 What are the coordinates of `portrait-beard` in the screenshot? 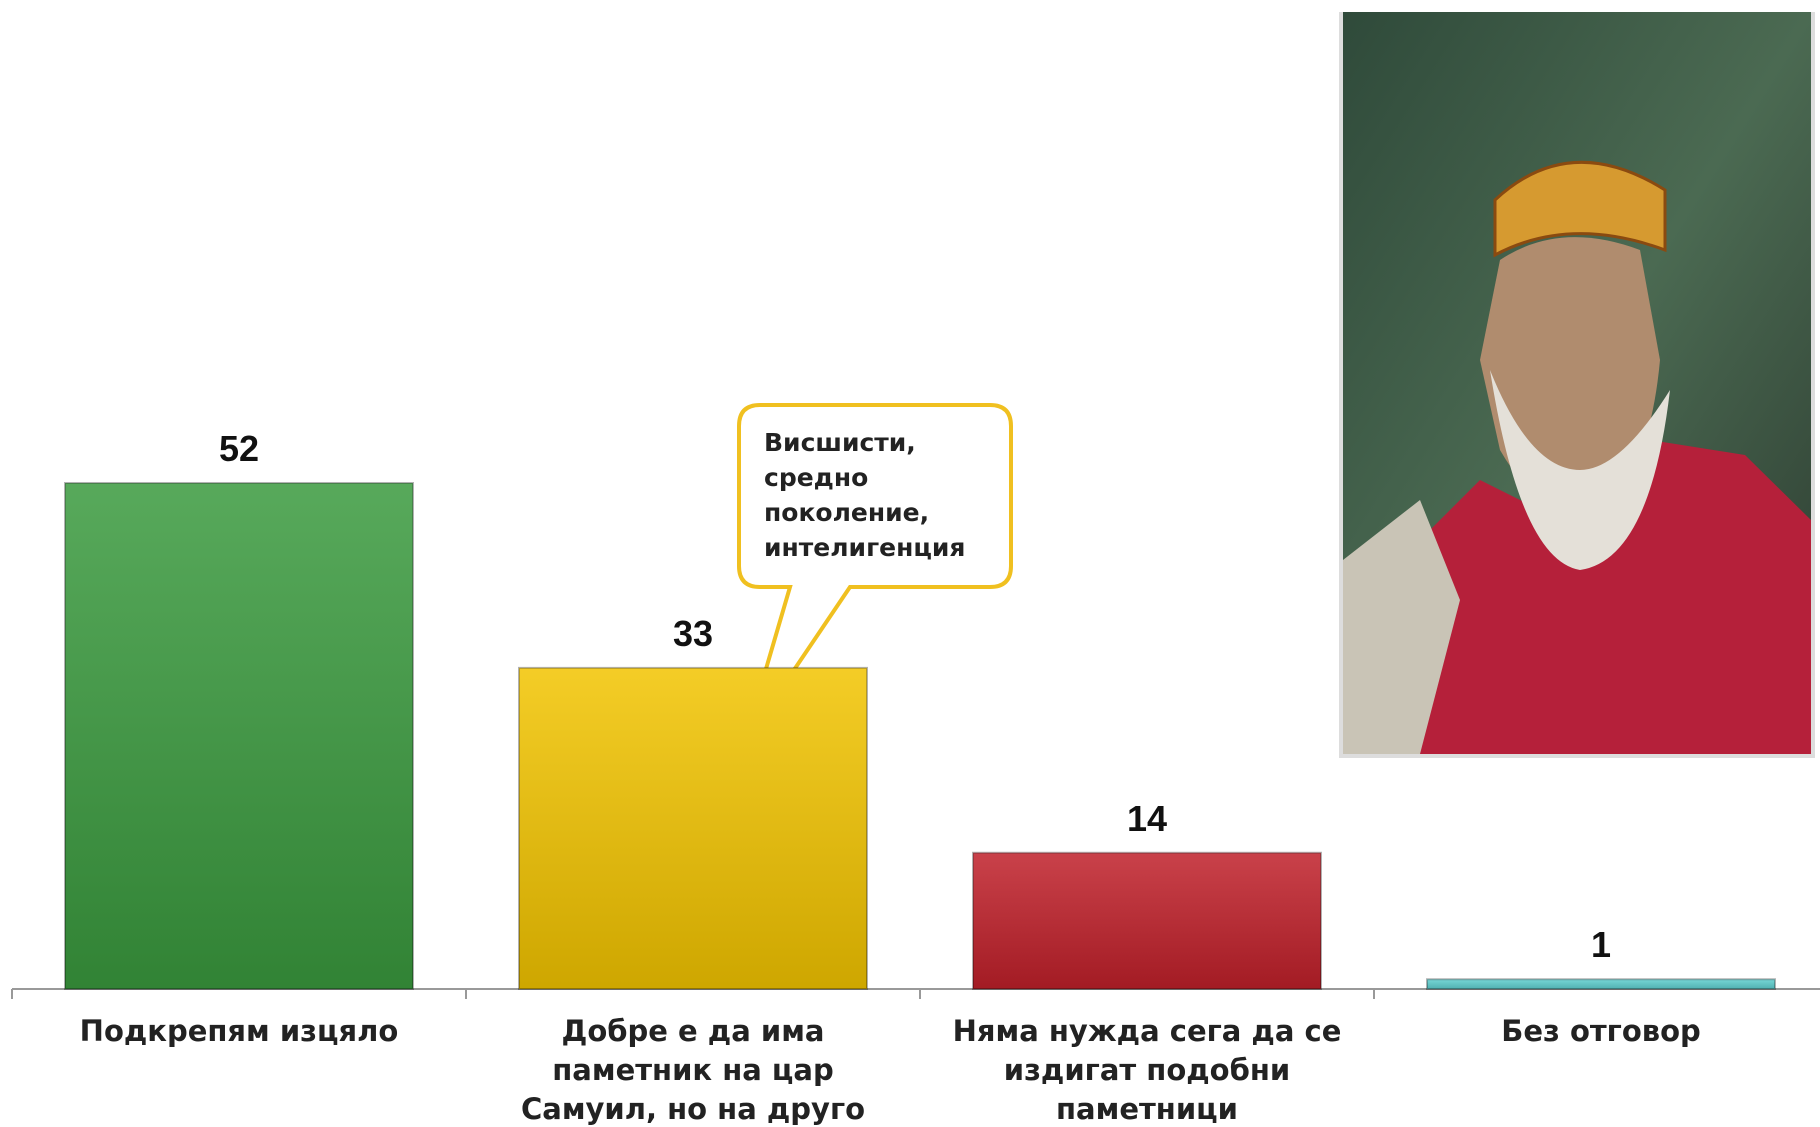 It's located at (1580, 470).